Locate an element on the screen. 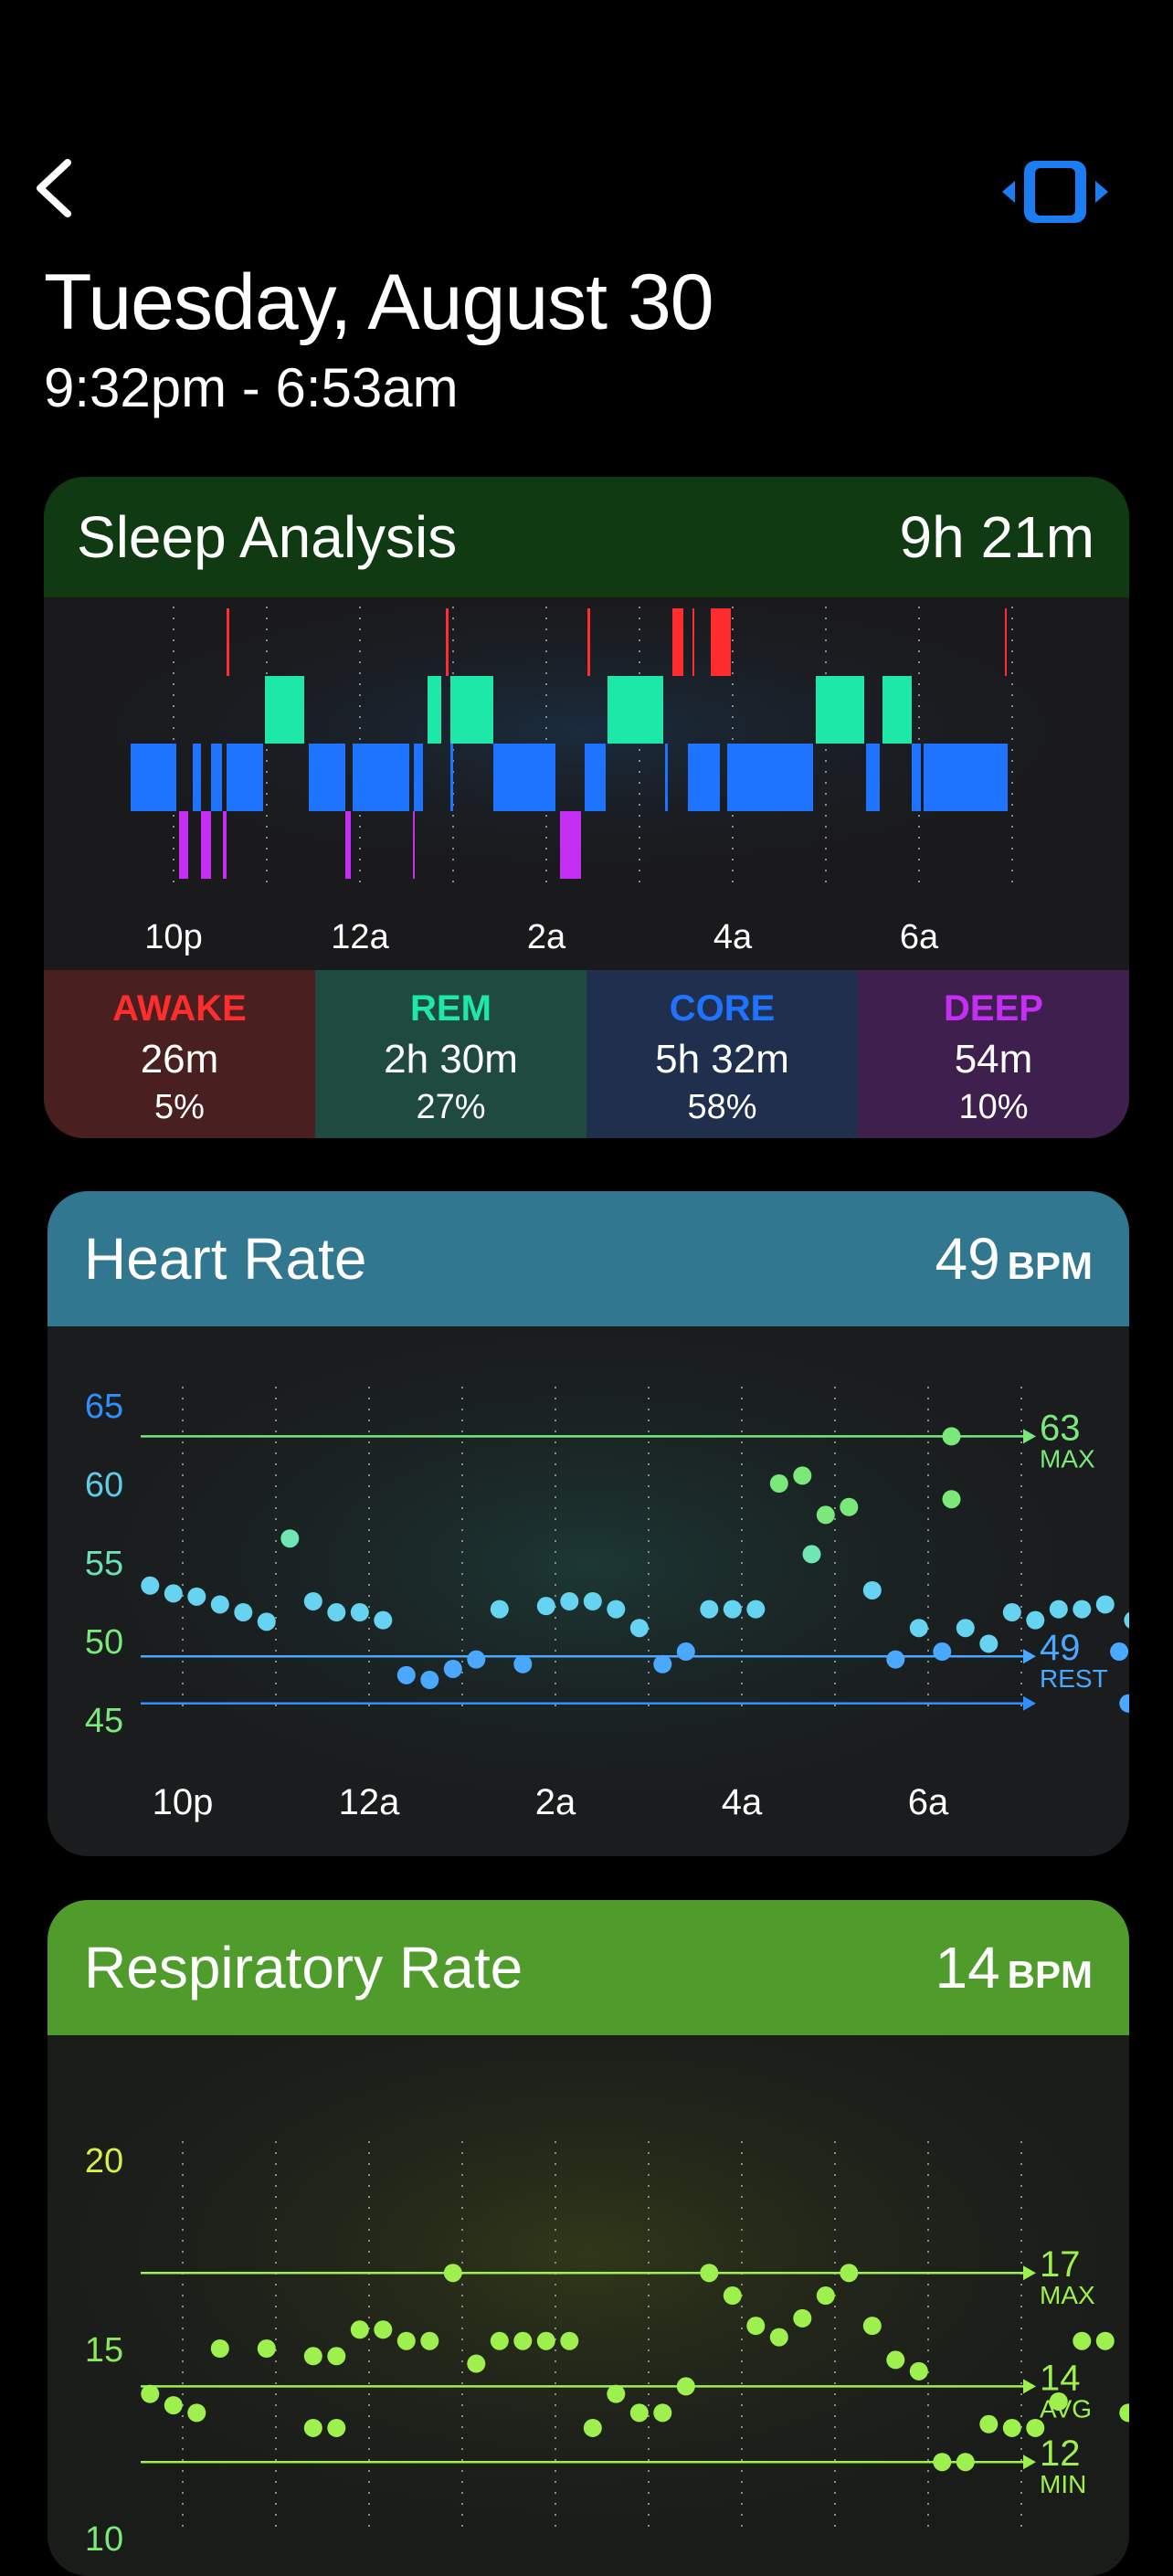  stage-duration: 2h 30m is located at coordinates (451, 1059).